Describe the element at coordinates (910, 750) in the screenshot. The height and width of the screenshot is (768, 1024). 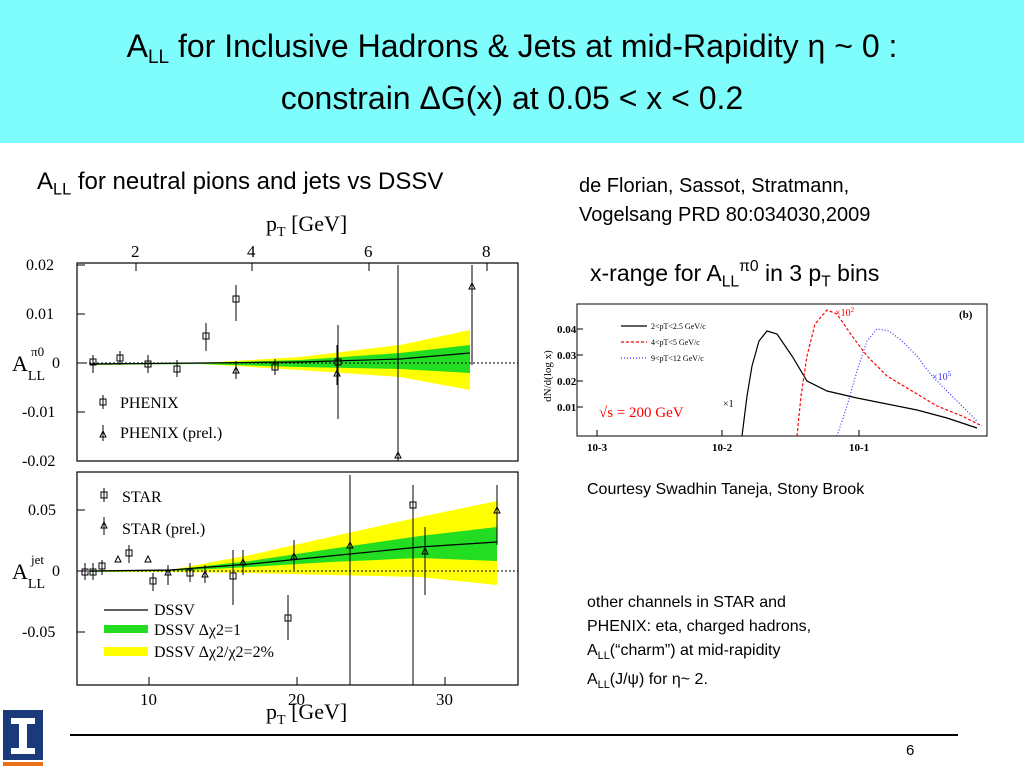
I see `page-number: 6` at that location.